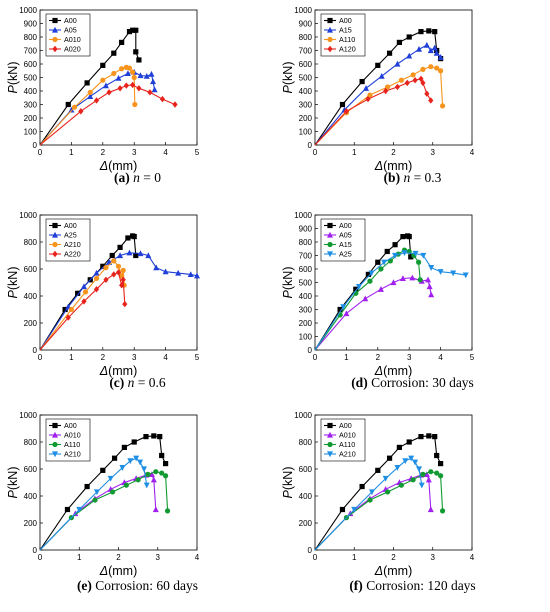  I want to click on series-A010, so click(88, 105).